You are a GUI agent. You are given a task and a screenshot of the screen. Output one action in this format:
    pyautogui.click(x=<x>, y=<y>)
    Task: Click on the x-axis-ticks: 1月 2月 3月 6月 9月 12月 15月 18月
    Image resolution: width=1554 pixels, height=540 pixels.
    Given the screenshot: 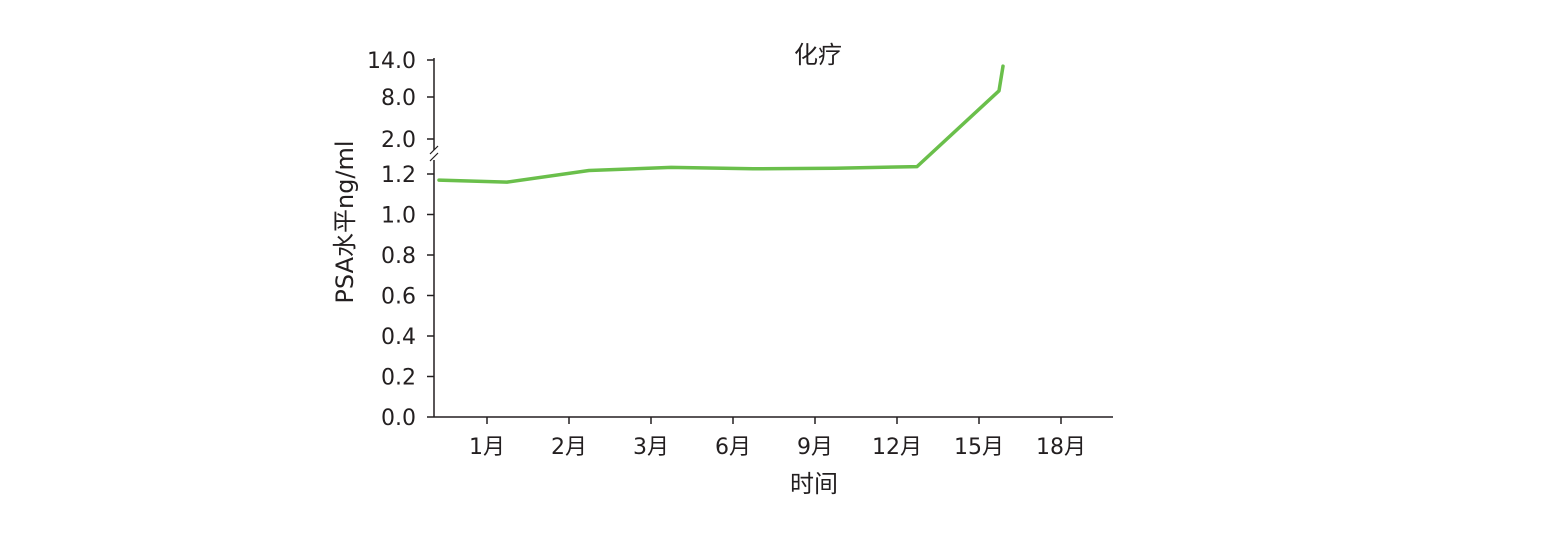 What is the action you would take?
    pyautogui.click(x=777, y=438)
    